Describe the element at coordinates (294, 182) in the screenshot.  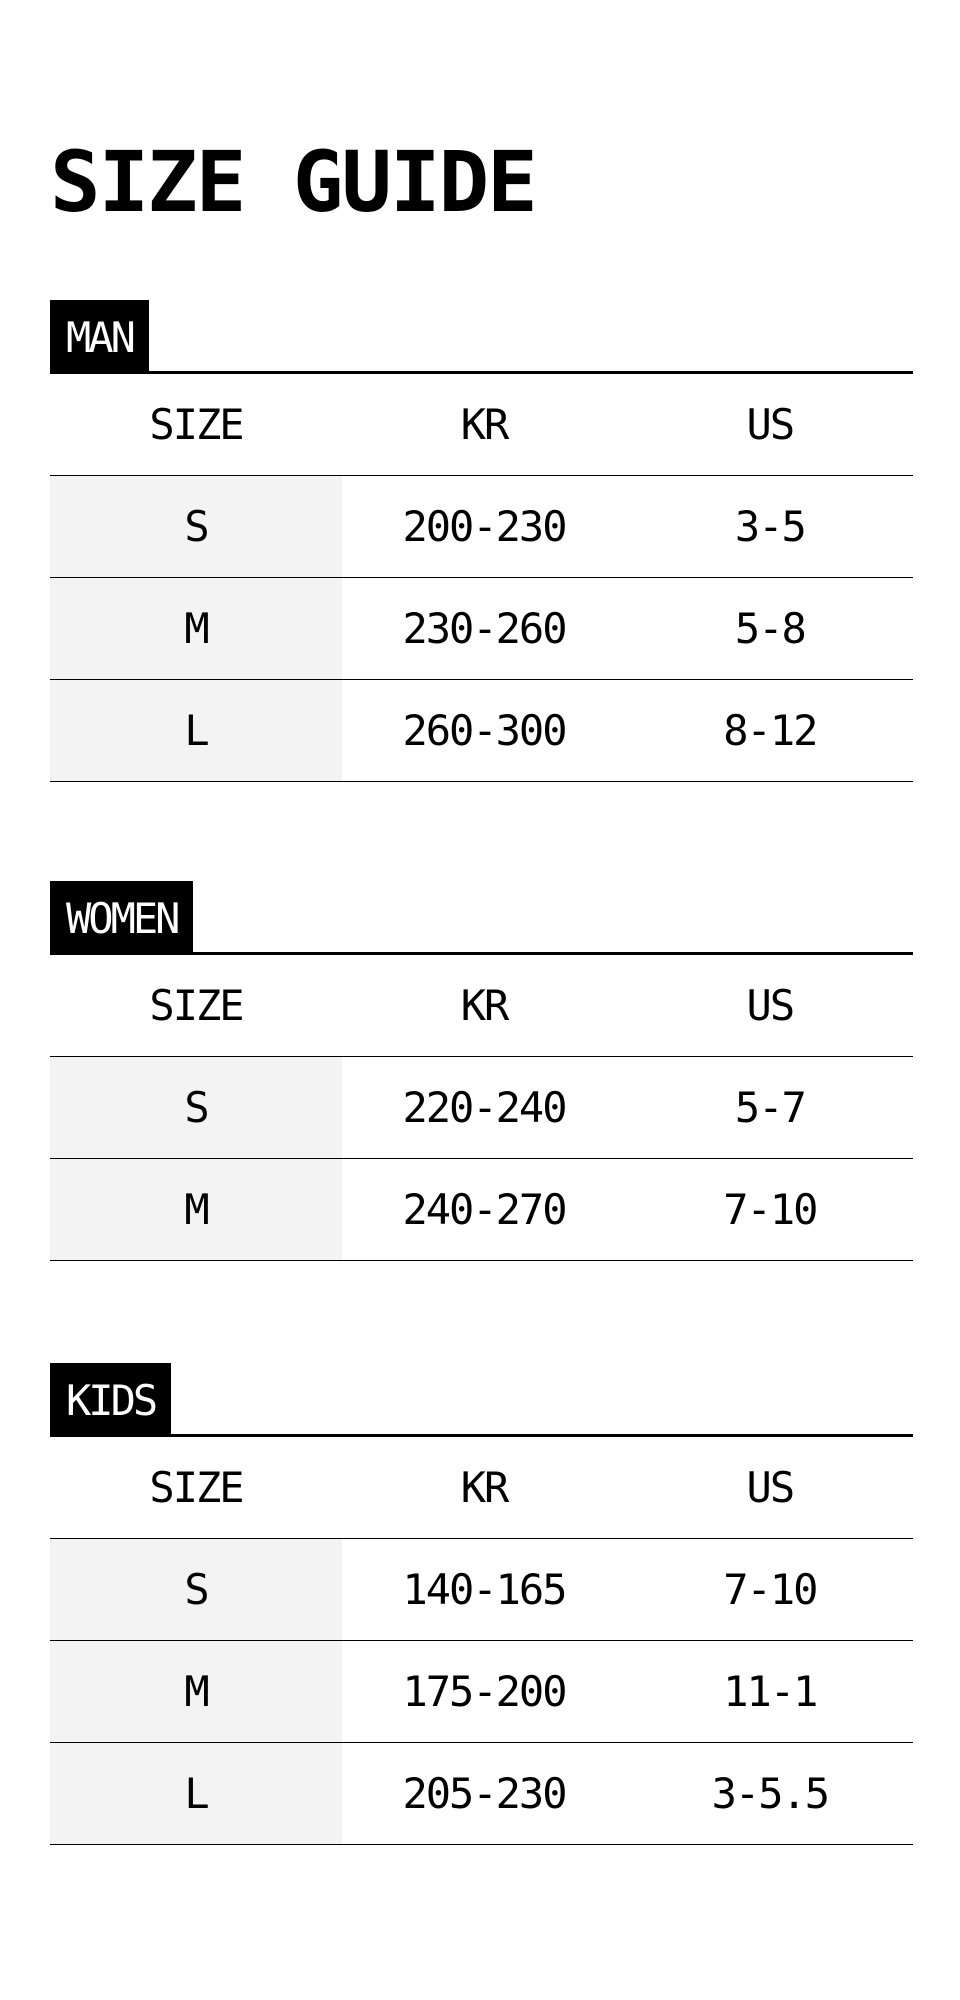
I see `page-title: SIZE GUIDE` at that location.